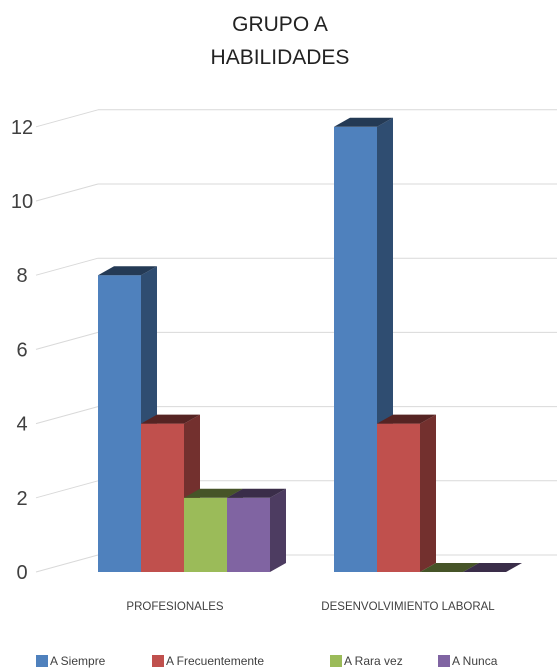 Image resolution: width=557 pixels, height=670 pixels. I want to click on y-tick-label: 2, so click(21, 499).